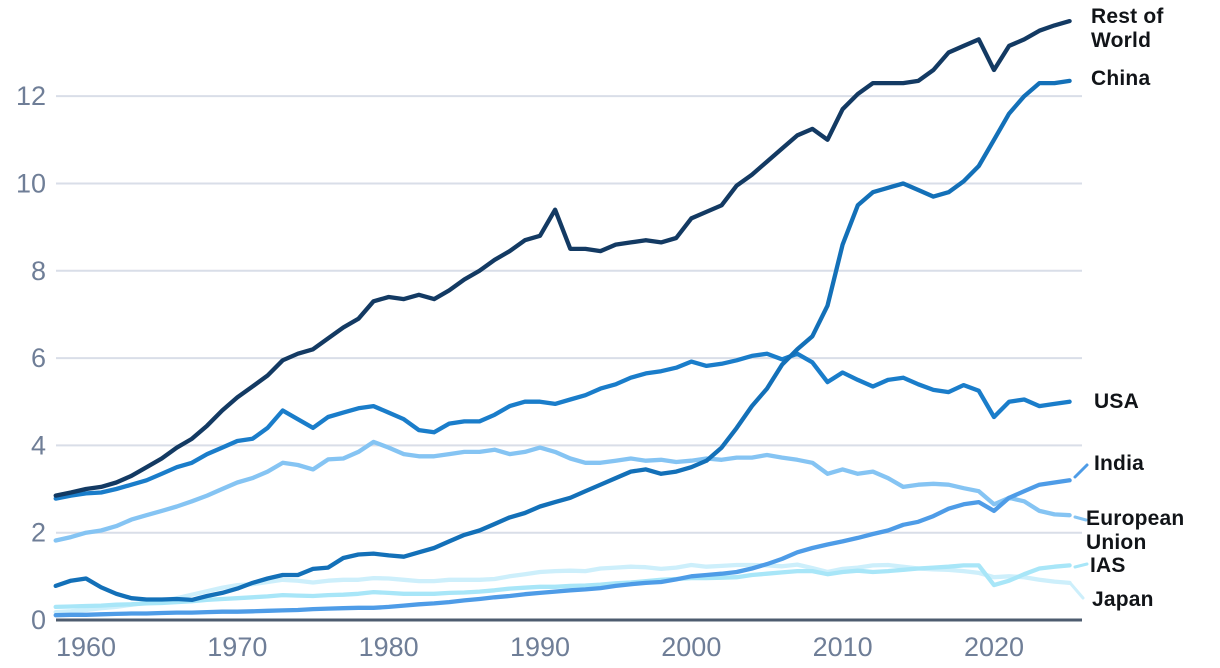 Image resolution: width=1220 pixels, height=668 pixels. Describe the element at coordinates (389, 647) in the screenshot. I see `x-tick-label: 1980` at that location.